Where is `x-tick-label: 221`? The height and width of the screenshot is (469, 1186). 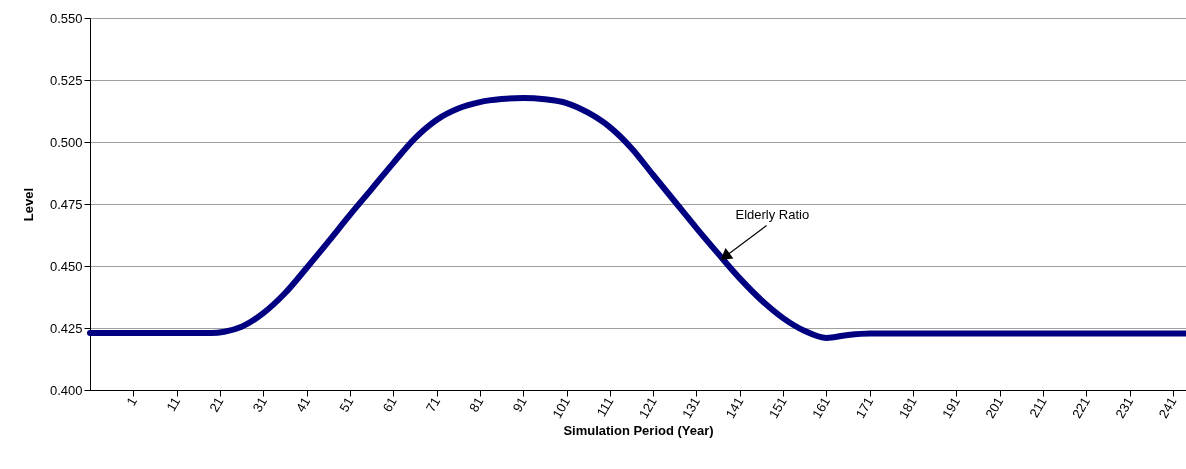 x-tick-label: 221 is located at coordinates (1081, 407).